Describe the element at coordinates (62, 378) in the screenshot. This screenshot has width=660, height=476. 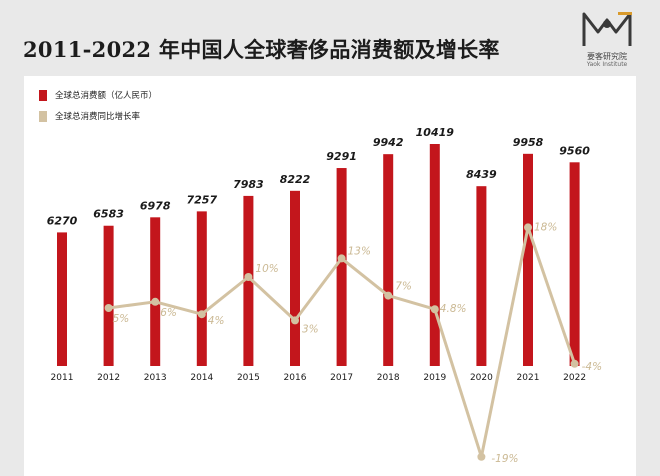
I see `x-tick-label: 2011` at that location.